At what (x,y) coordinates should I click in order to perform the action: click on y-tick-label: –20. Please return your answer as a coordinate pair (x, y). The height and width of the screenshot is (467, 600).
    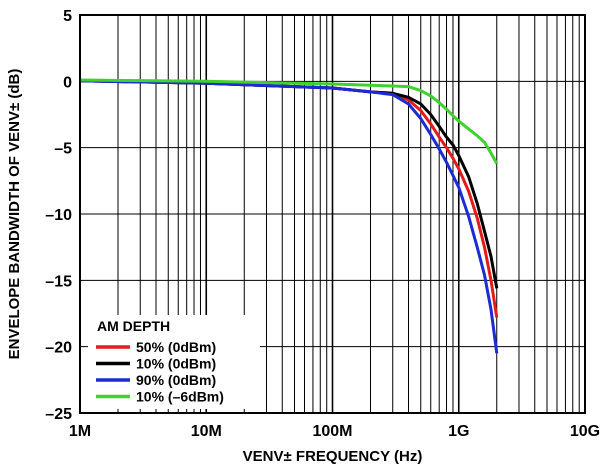
    Looking at the image, I should click on (58, 348).